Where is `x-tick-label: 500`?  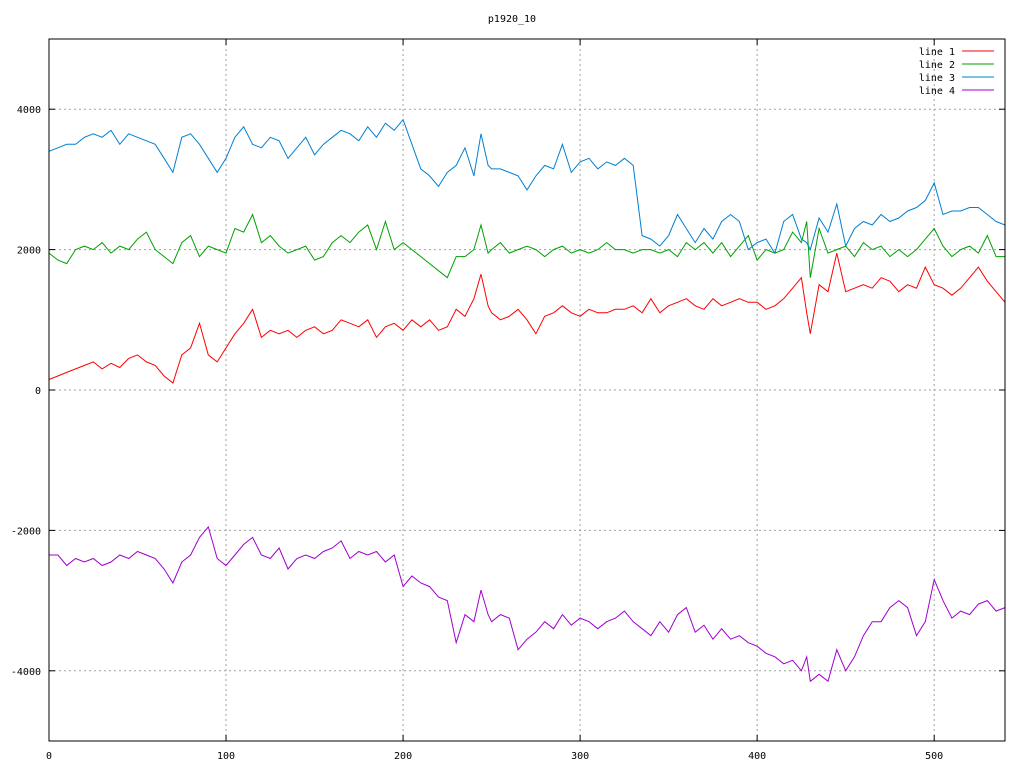 x-tick-label: 500 is located at coordinates (934, 756).